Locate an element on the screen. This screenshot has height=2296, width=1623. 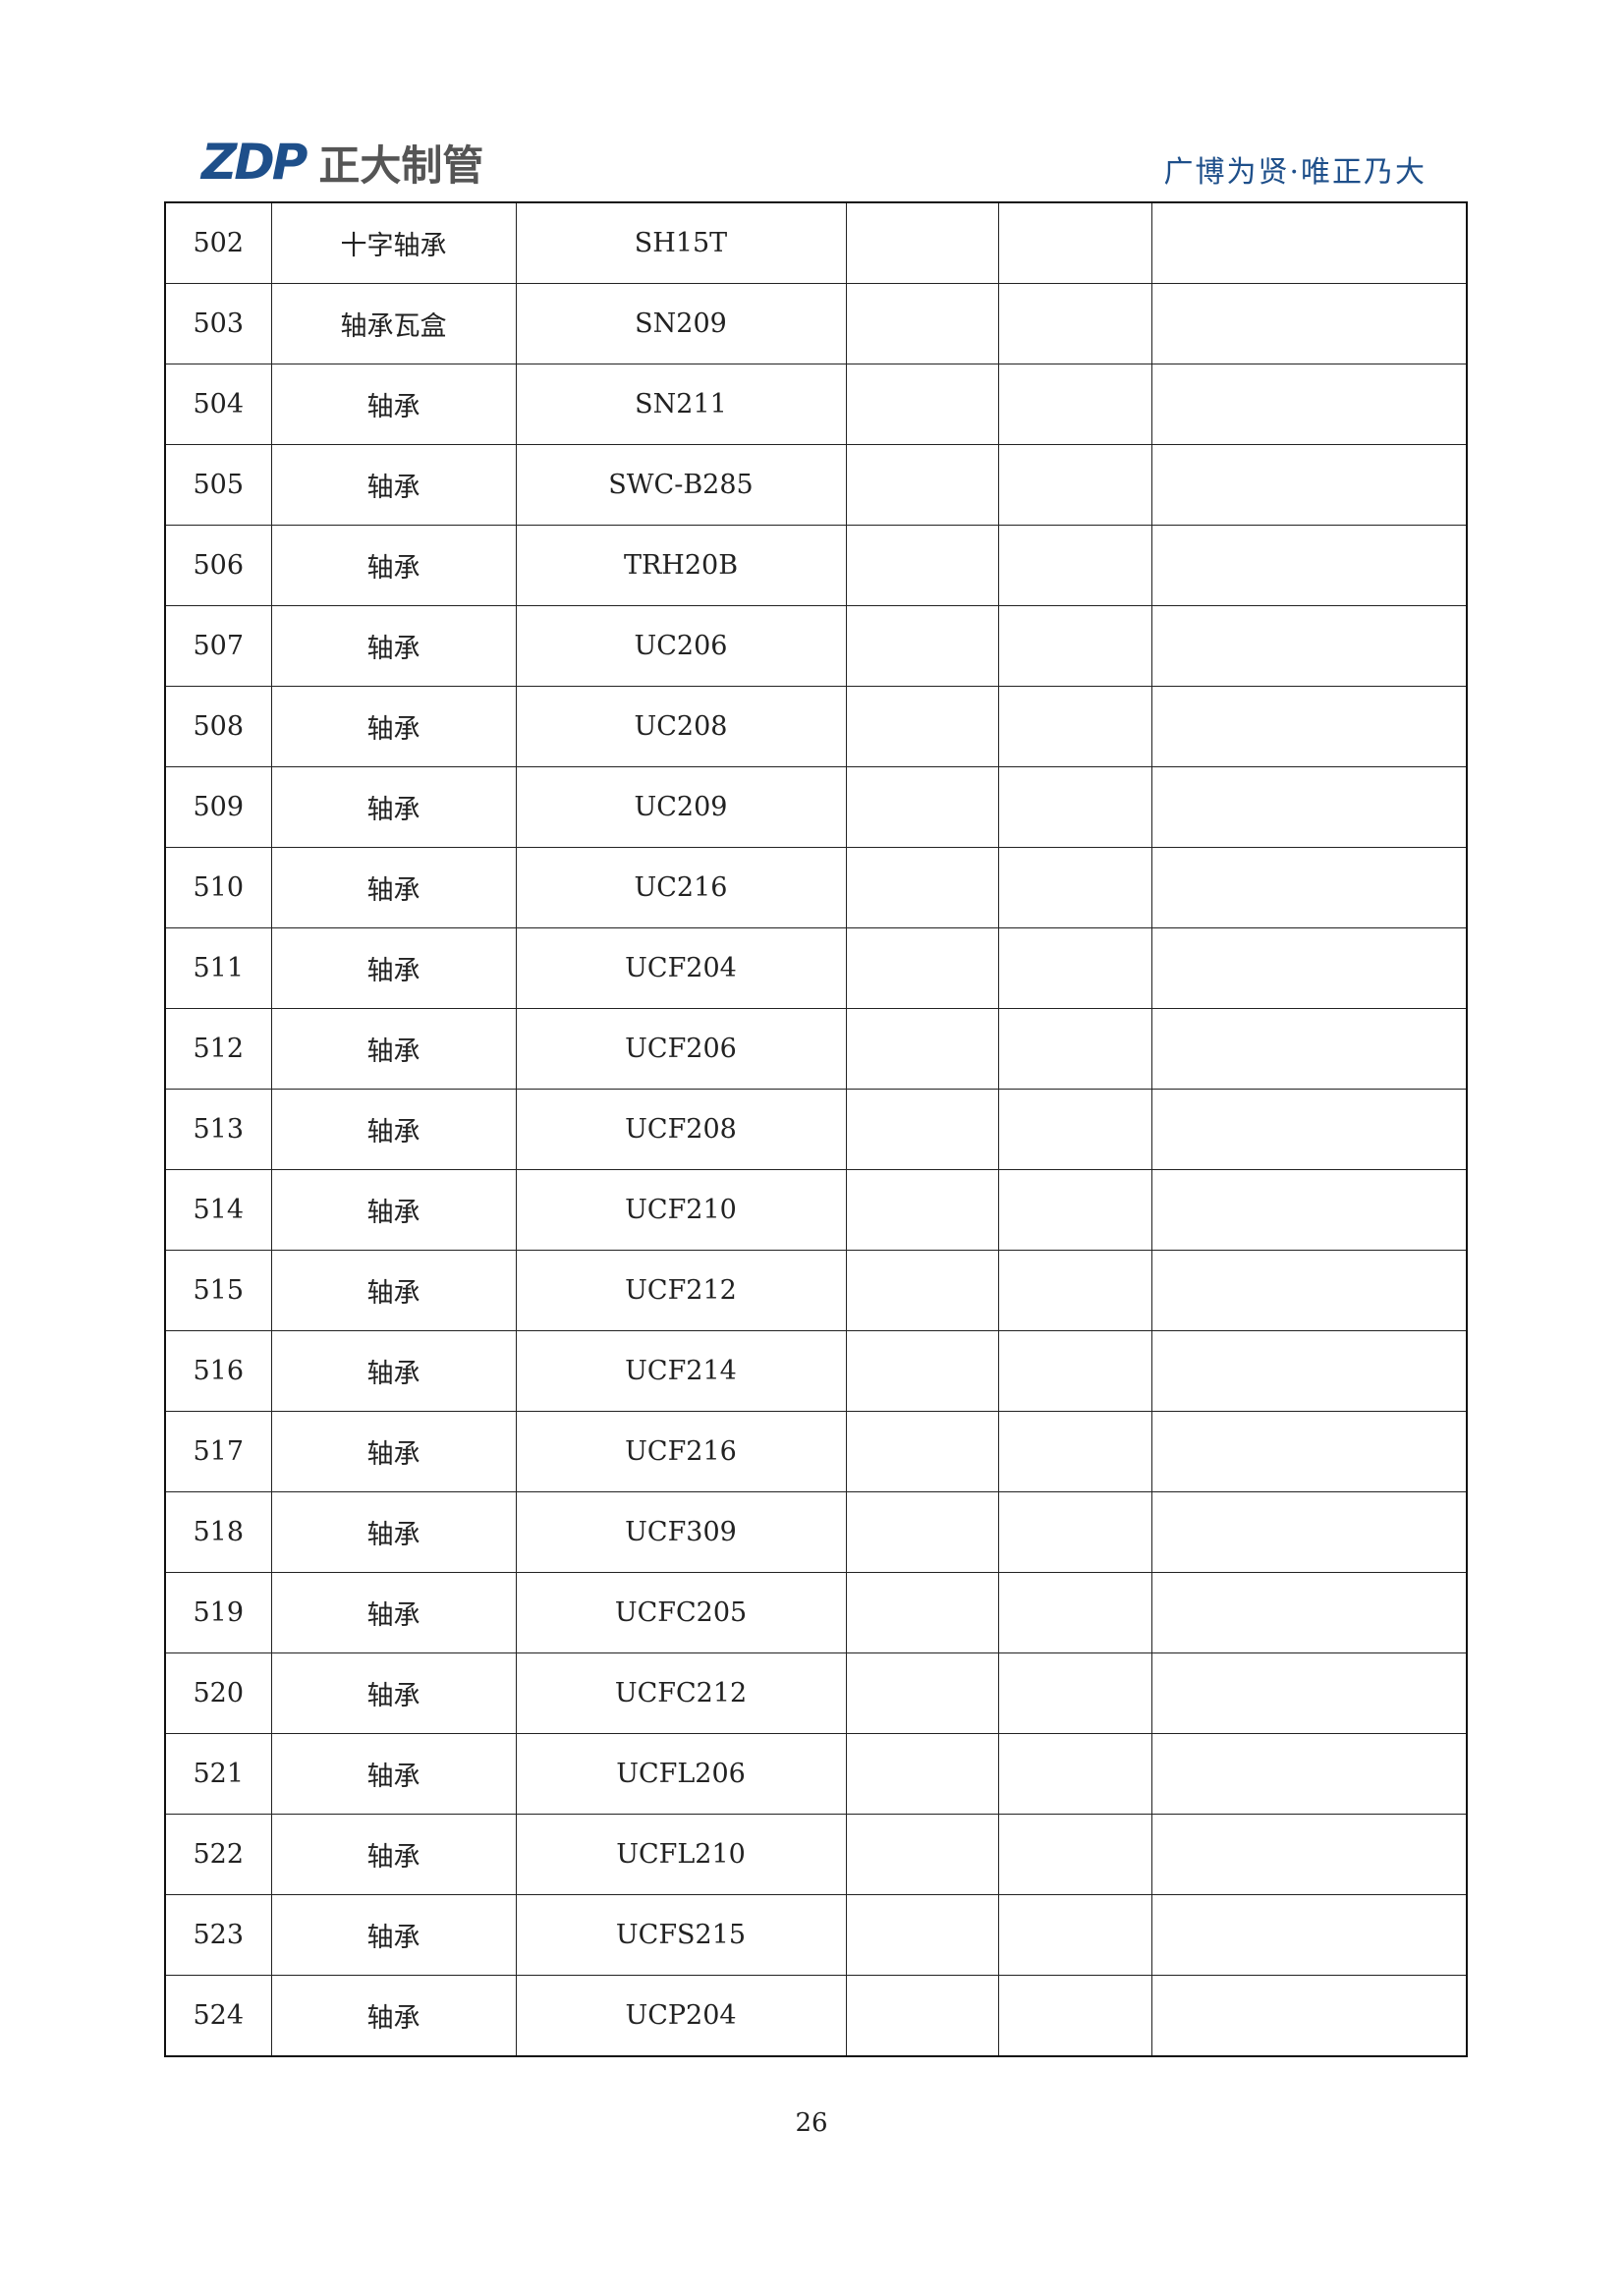
table-row: 514 轴承 UCF210 is located at coordinates (816, 1210).